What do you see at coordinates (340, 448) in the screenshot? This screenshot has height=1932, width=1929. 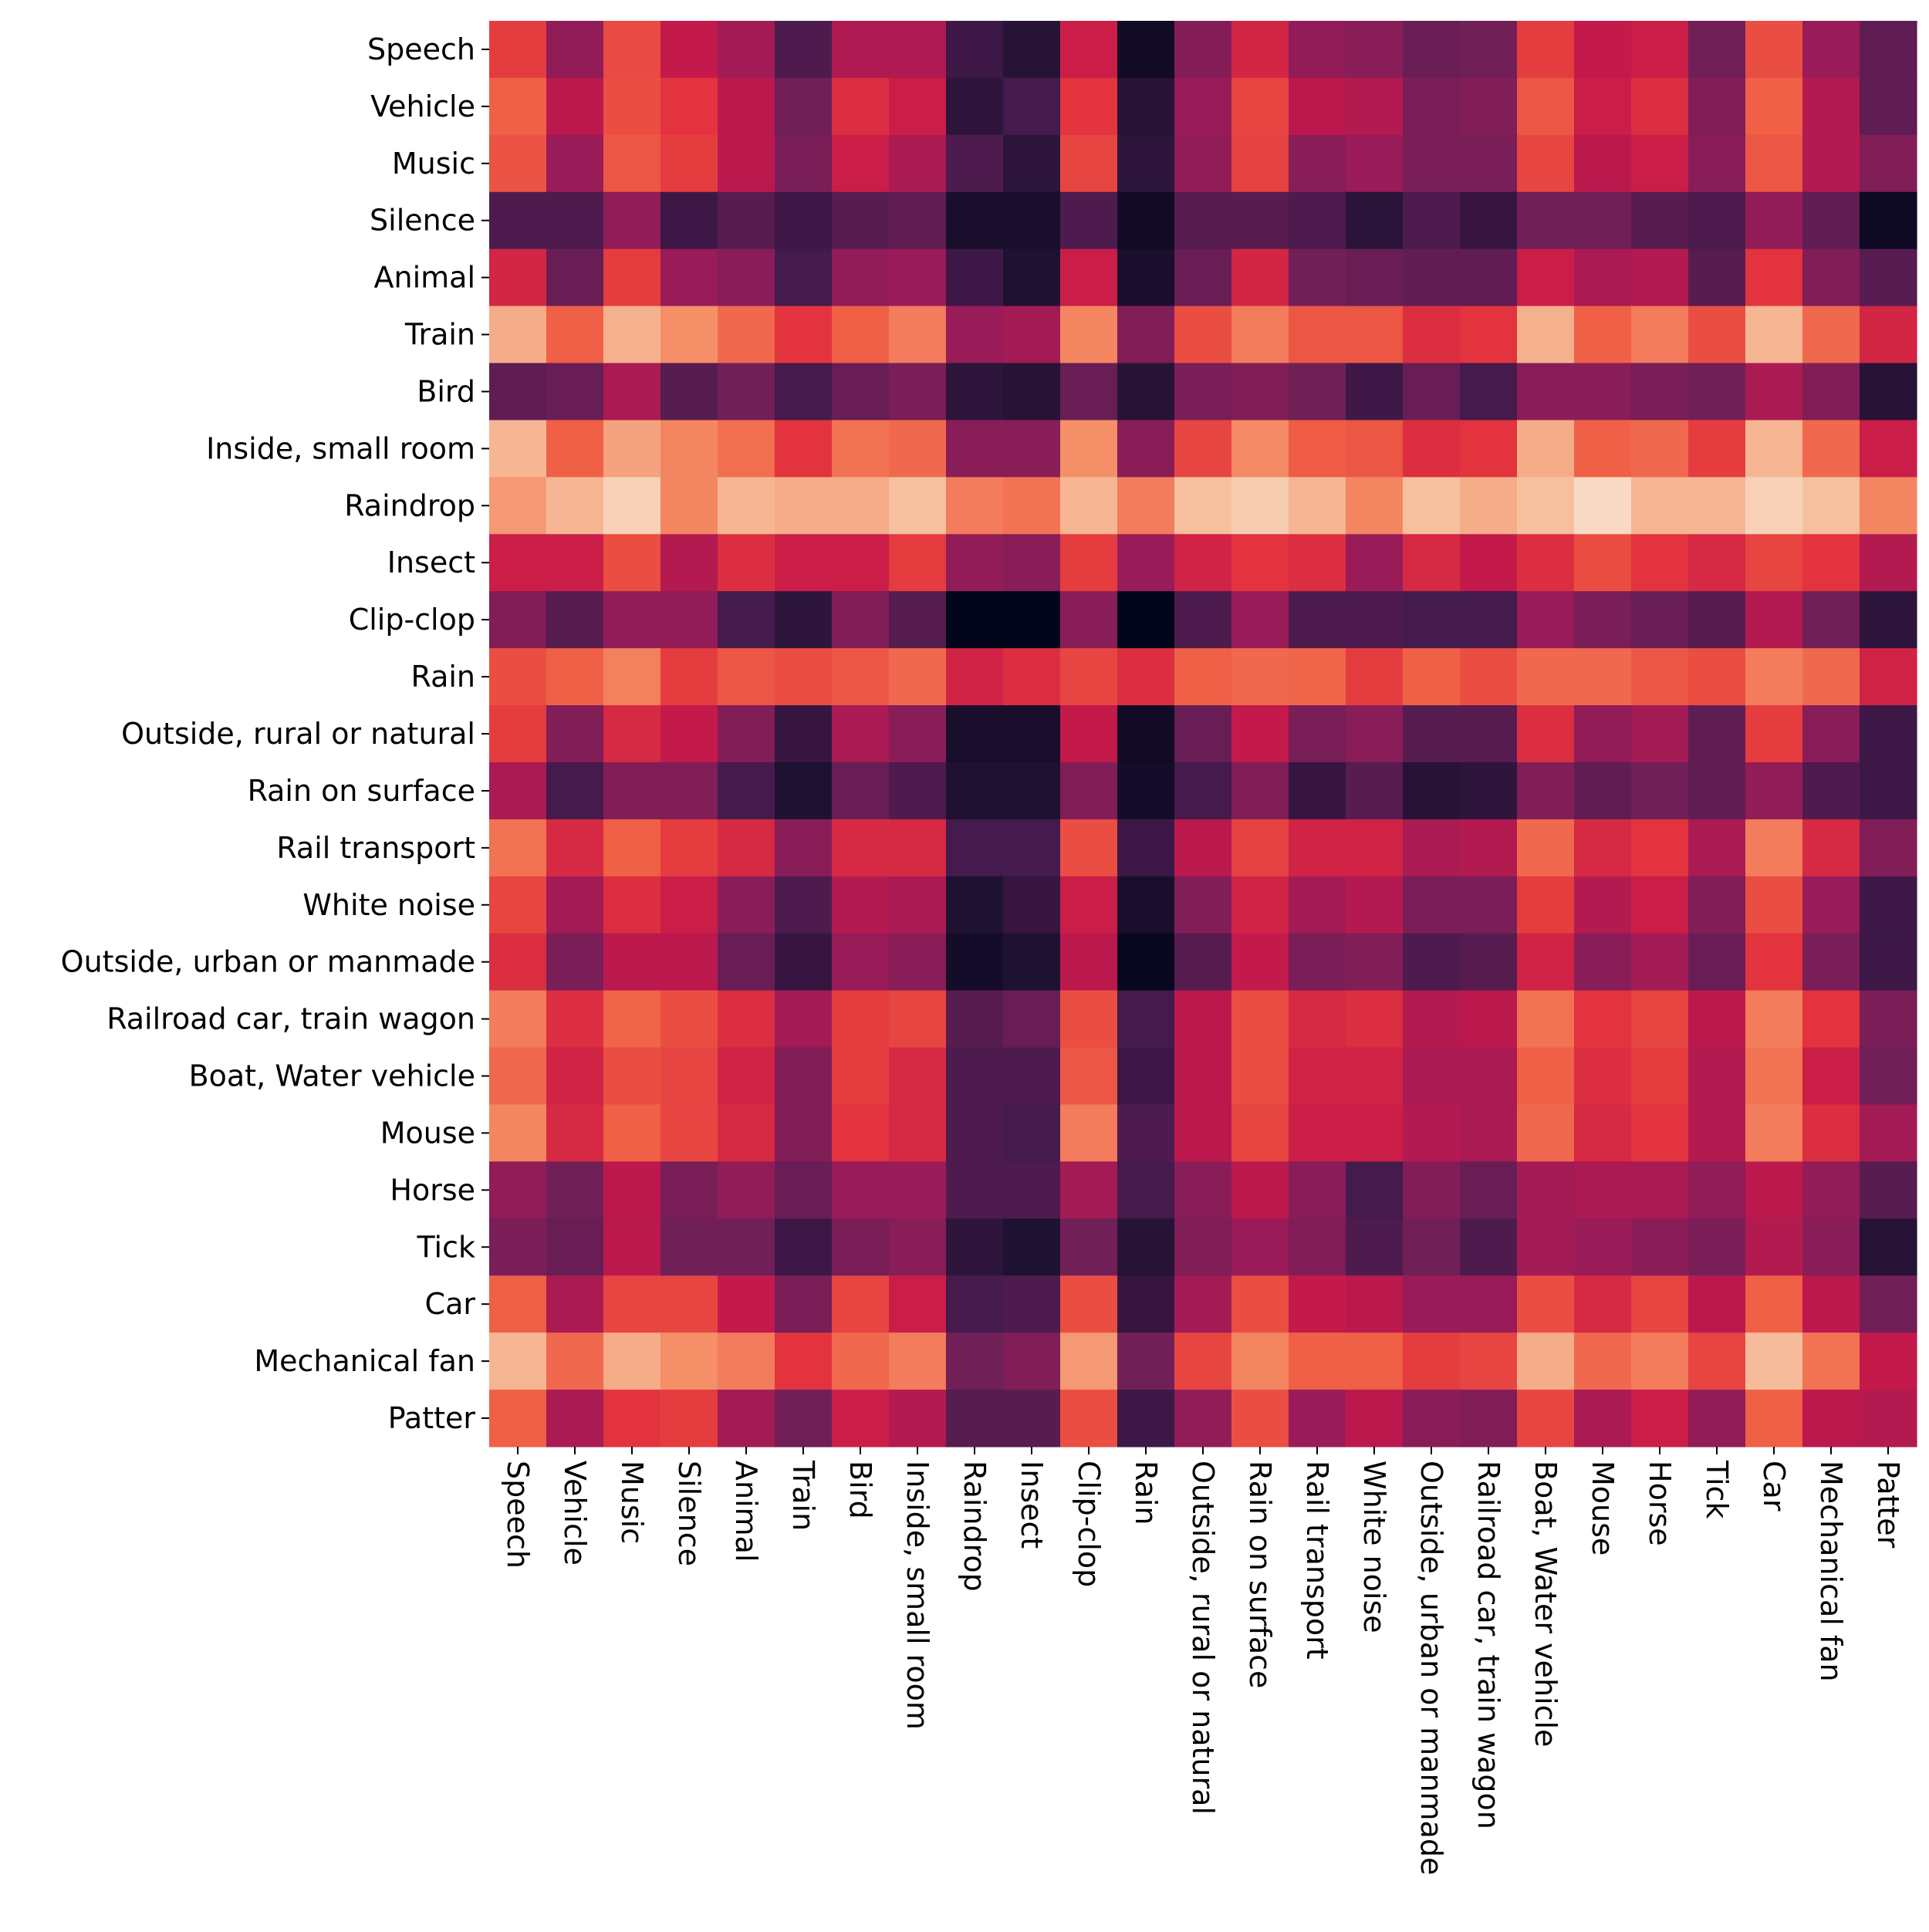 I see `y-tick-label: Inside, small room` at bounding box center [340, 448].